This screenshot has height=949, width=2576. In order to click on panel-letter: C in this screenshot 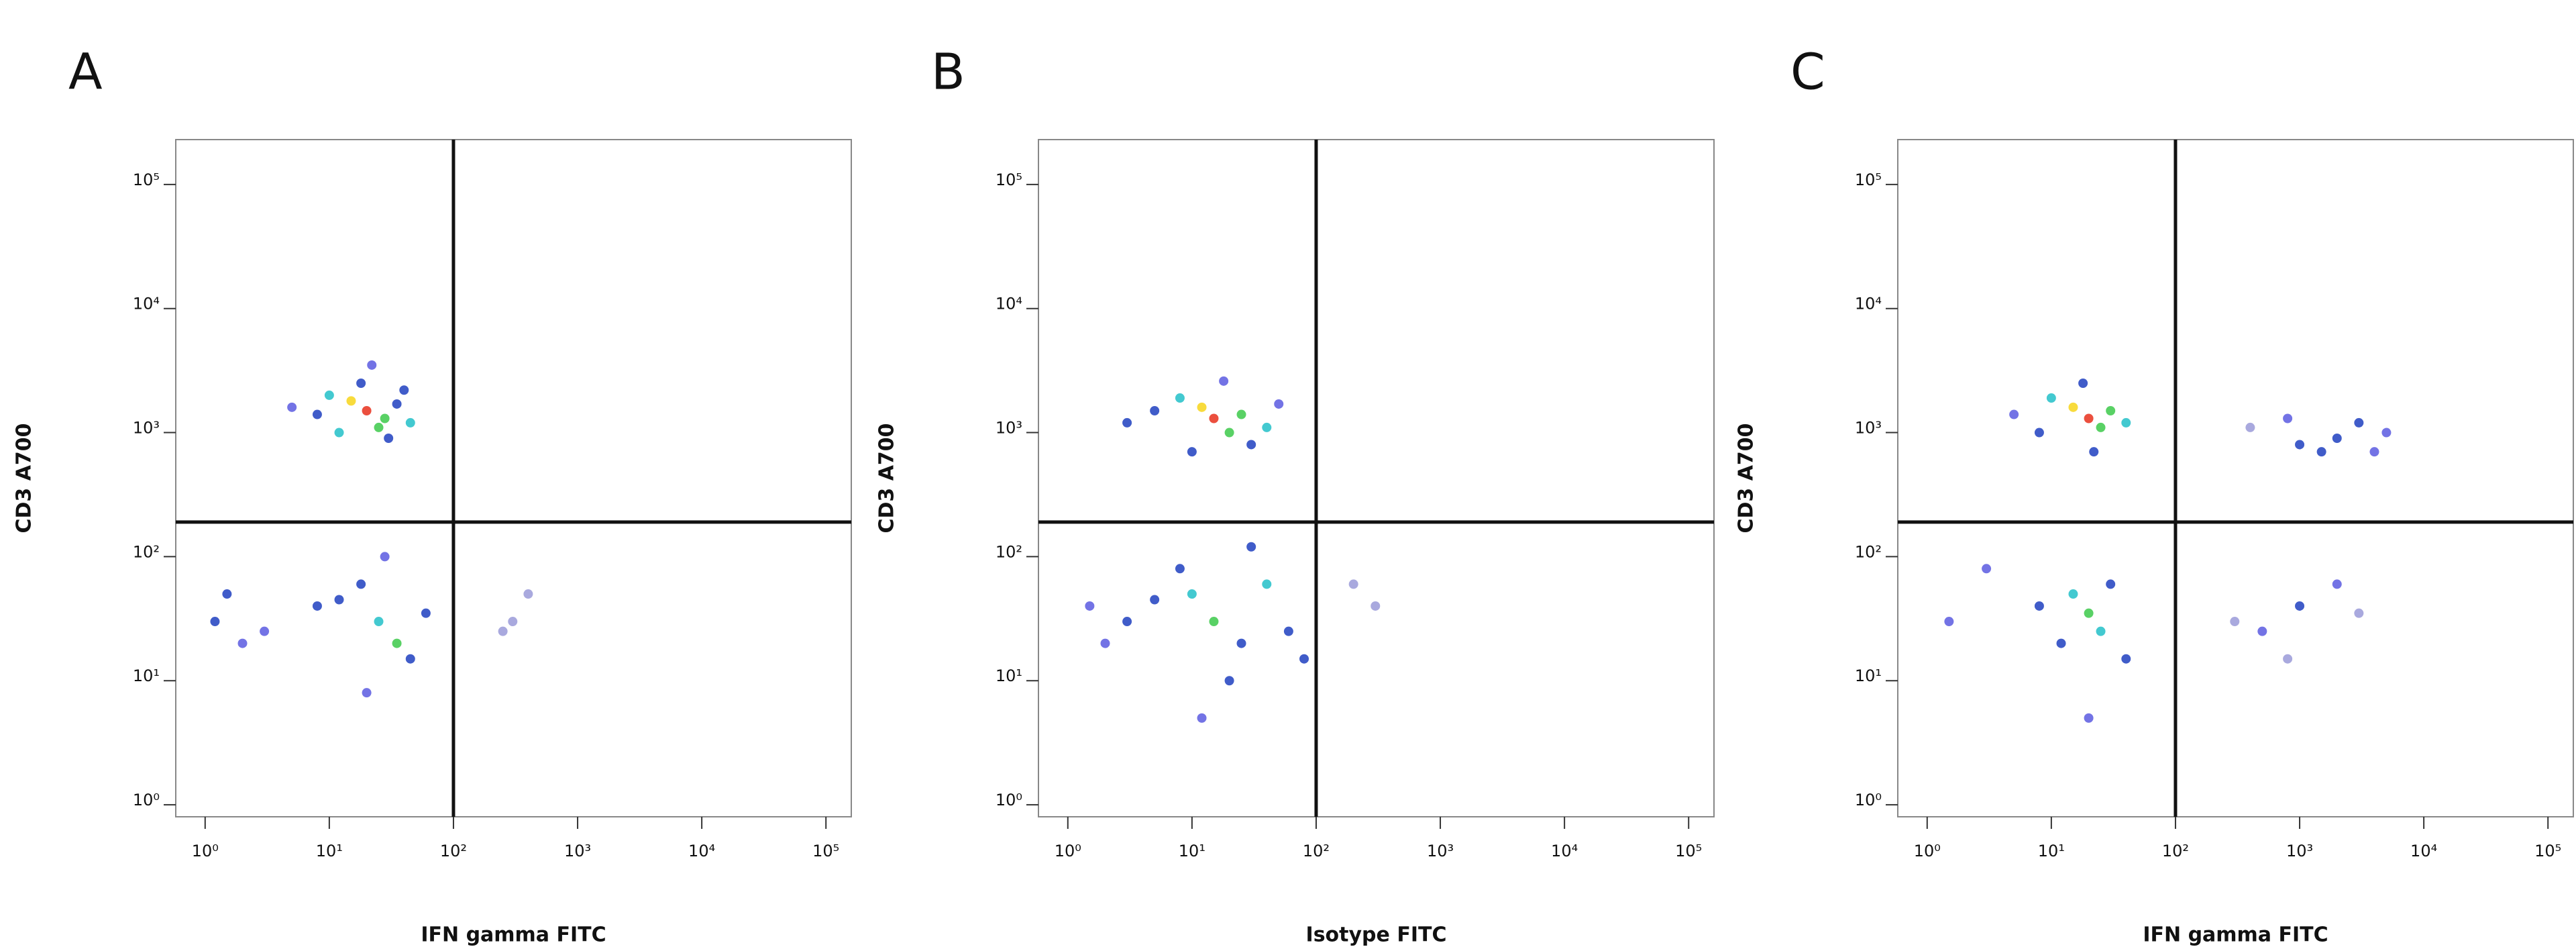, I will do `click(1807, 72)`.